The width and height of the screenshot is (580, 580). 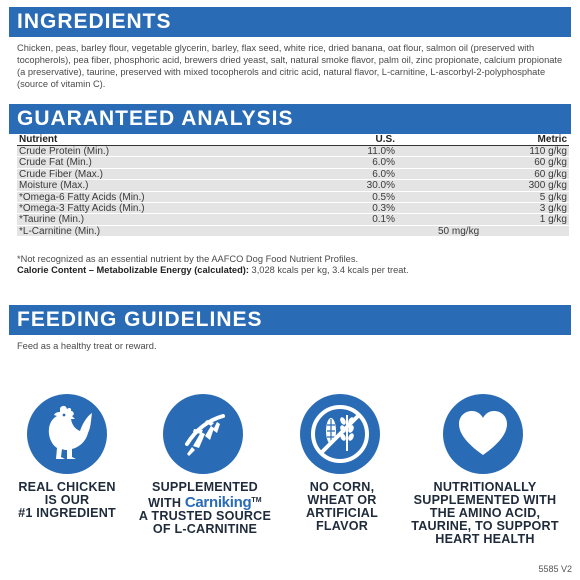 I want to click on caption-line: HEART HEALTH, so click(x=485, y=539).